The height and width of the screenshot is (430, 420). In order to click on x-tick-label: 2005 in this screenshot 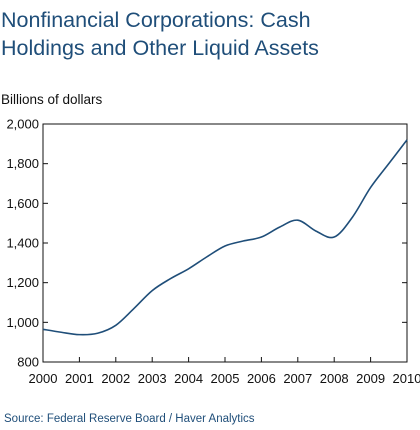, I will do `click(225, 378)`.